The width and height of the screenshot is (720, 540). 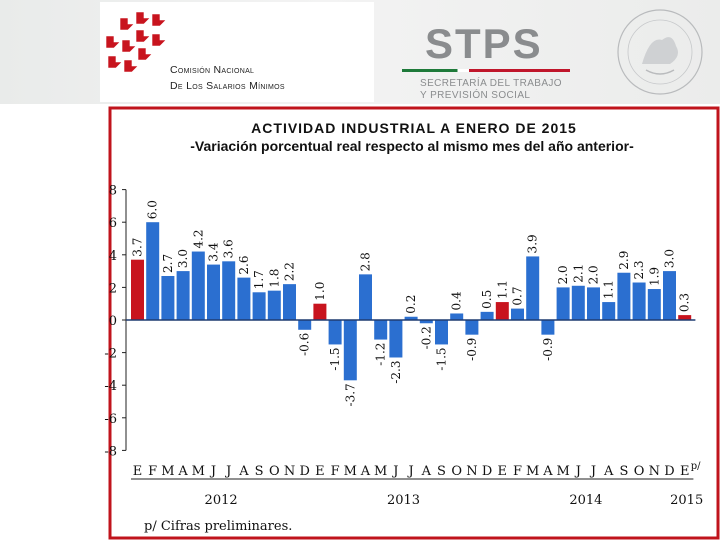 I want to click on y-tick-label: -8, so click(x=110, y=451).